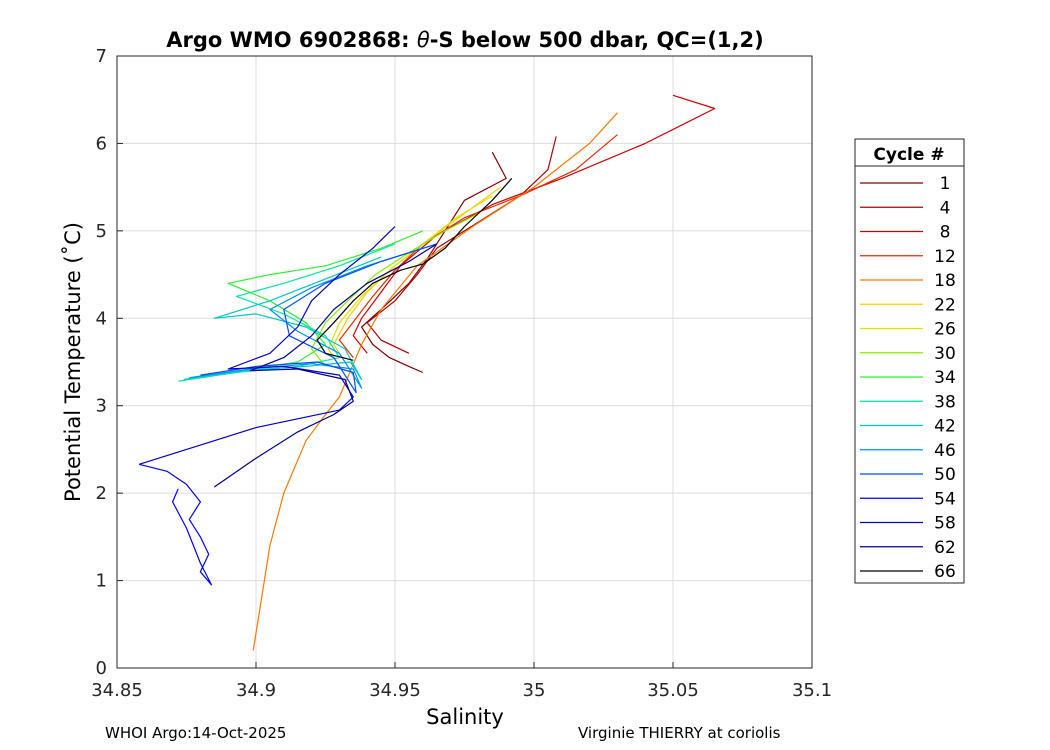 Image resolution: width=1050 pixels, height=750 pixels. I want to click on x-tick-label: 35.1, so click(812, 690).